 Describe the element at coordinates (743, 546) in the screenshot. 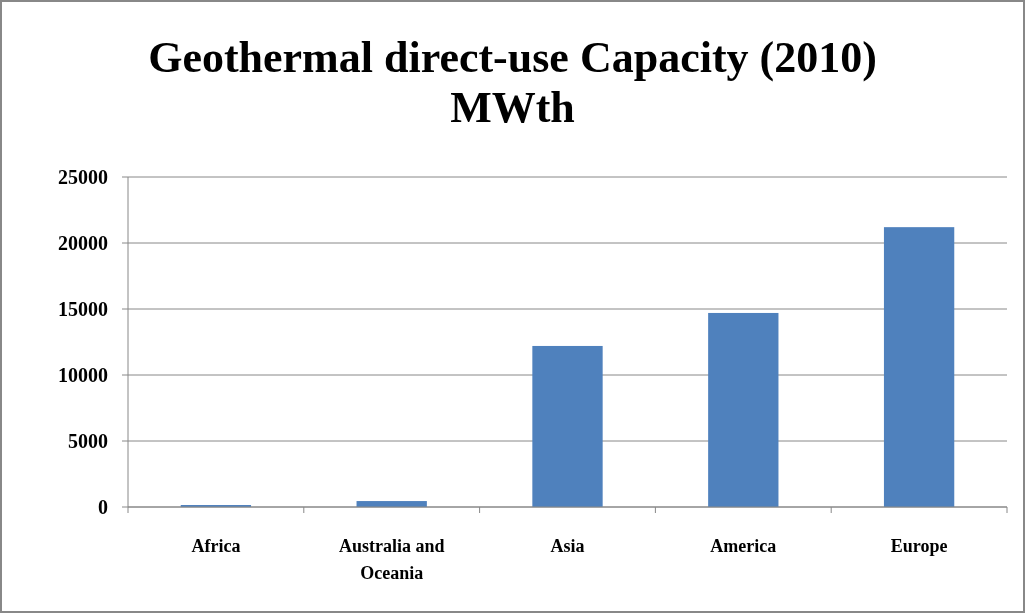

I see `x-tick-label: America` at that location.